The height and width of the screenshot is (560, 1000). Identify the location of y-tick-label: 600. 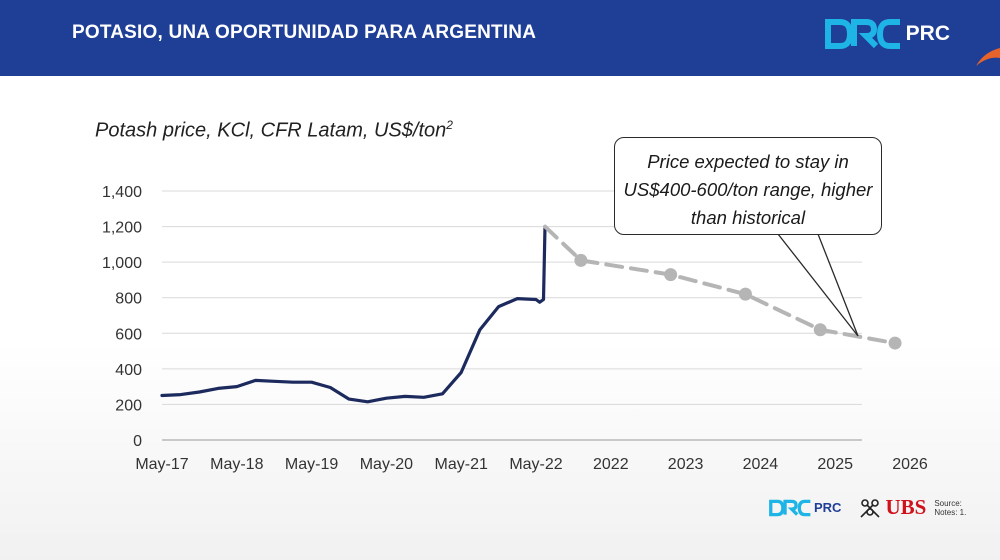
(128, 334).